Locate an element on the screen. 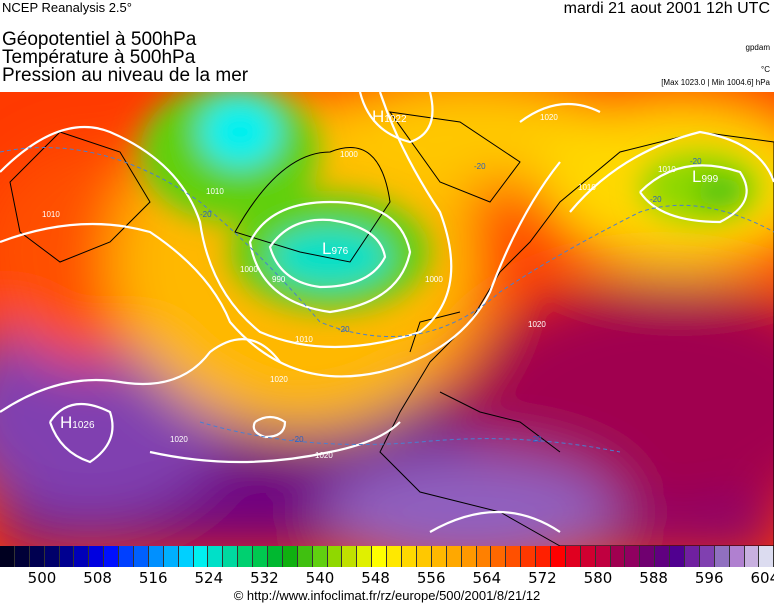 The height and width of the screenshot is (607, 774). date-label: mardi 21 aout 2001 12h UTC is located at coordinates (666, 8).